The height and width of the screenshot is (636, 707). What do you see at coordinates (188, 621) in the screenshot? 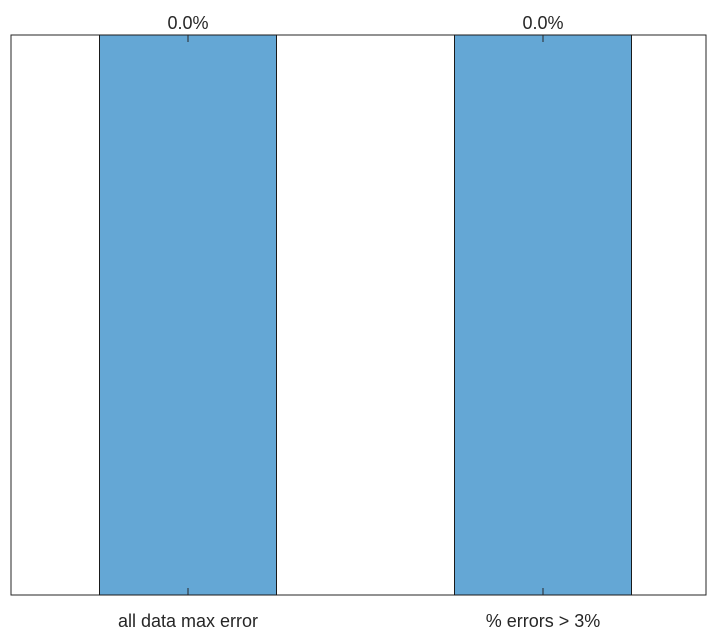
I see `x-tick-label: all data max error` at bounding box center [188, 621].